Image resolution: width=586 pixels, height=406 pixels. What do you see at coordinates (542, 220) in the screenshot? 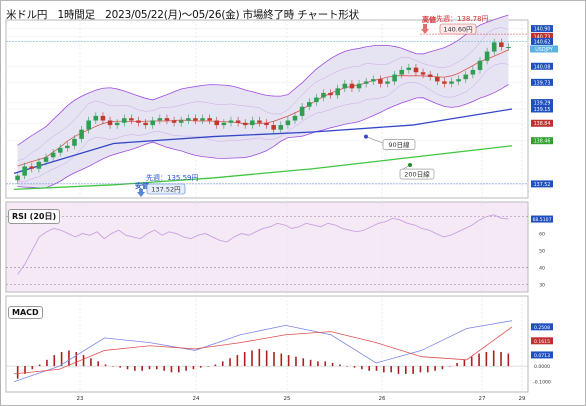
I see `rsi-tick-label: 68.5107` at bounding box center [542, 220].